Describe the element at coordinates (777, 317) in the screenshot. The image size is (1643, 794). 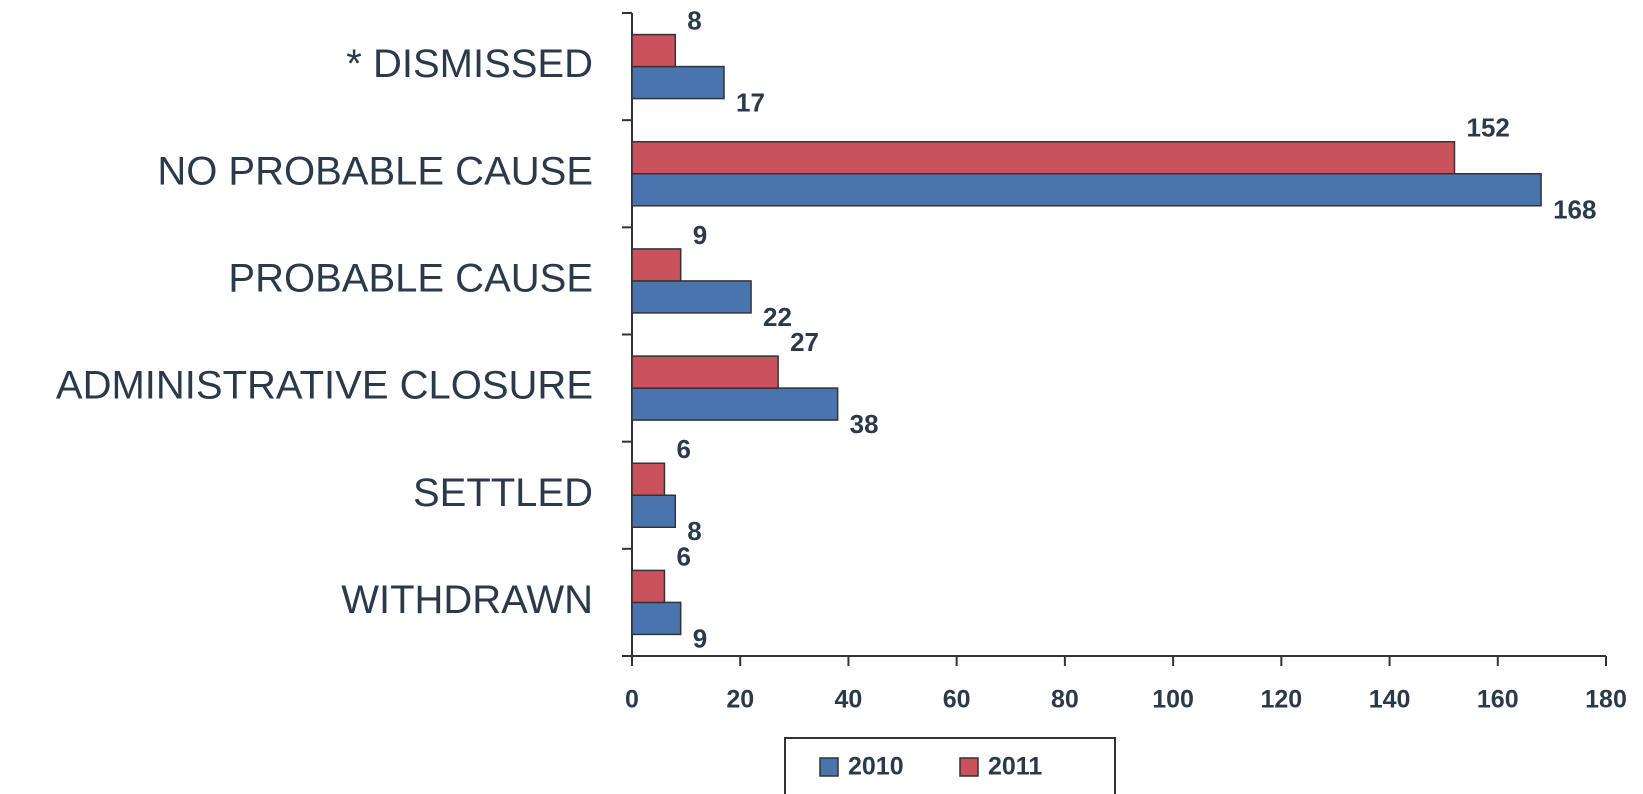
I see `value-label: 22` at that location.